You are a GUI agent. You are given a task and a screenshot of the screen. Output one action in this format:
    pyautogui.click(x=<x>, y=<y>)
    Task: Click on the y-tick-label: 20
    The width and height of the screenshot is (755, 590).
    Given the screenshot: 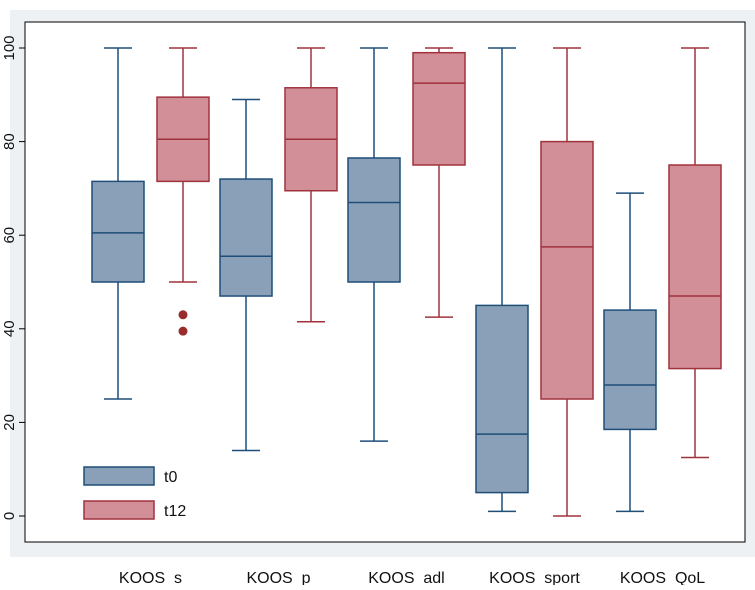 What is the action you would take?
    pyautogui.click(x=9, y=422)
    